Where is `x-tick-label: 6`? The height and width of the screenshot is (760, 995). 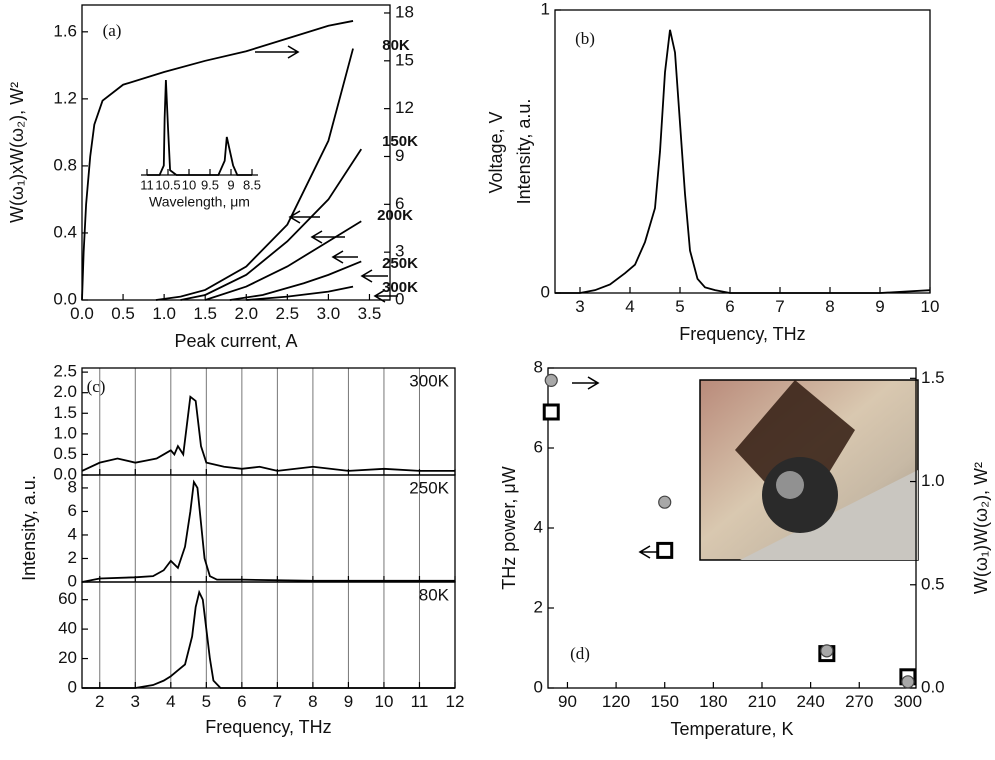
x-tick-label: 6 is located at coordinates (729, 306).